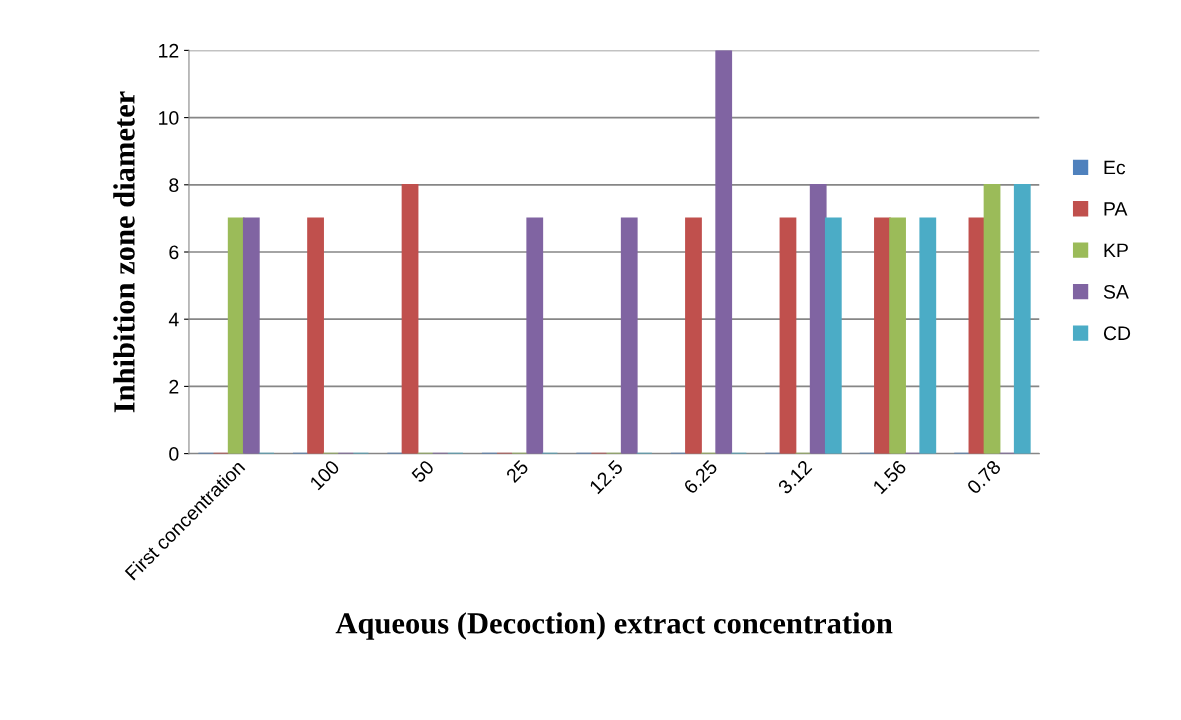  What do you see at coordinates (1115, 167) in the screenshot?
I see `legend-label: Ec` at bounding box center [1115, 167].